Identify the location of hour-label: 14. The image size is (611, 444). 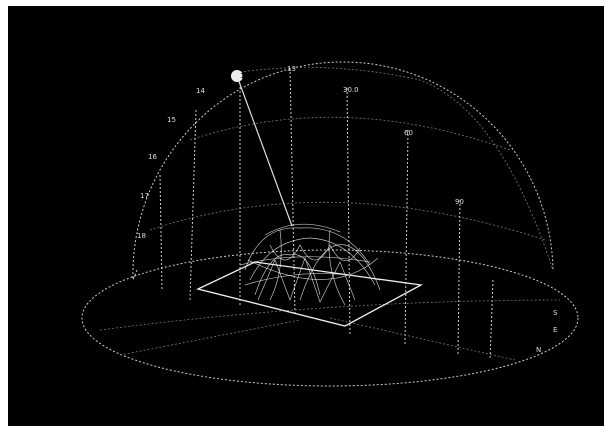
(200, 91).